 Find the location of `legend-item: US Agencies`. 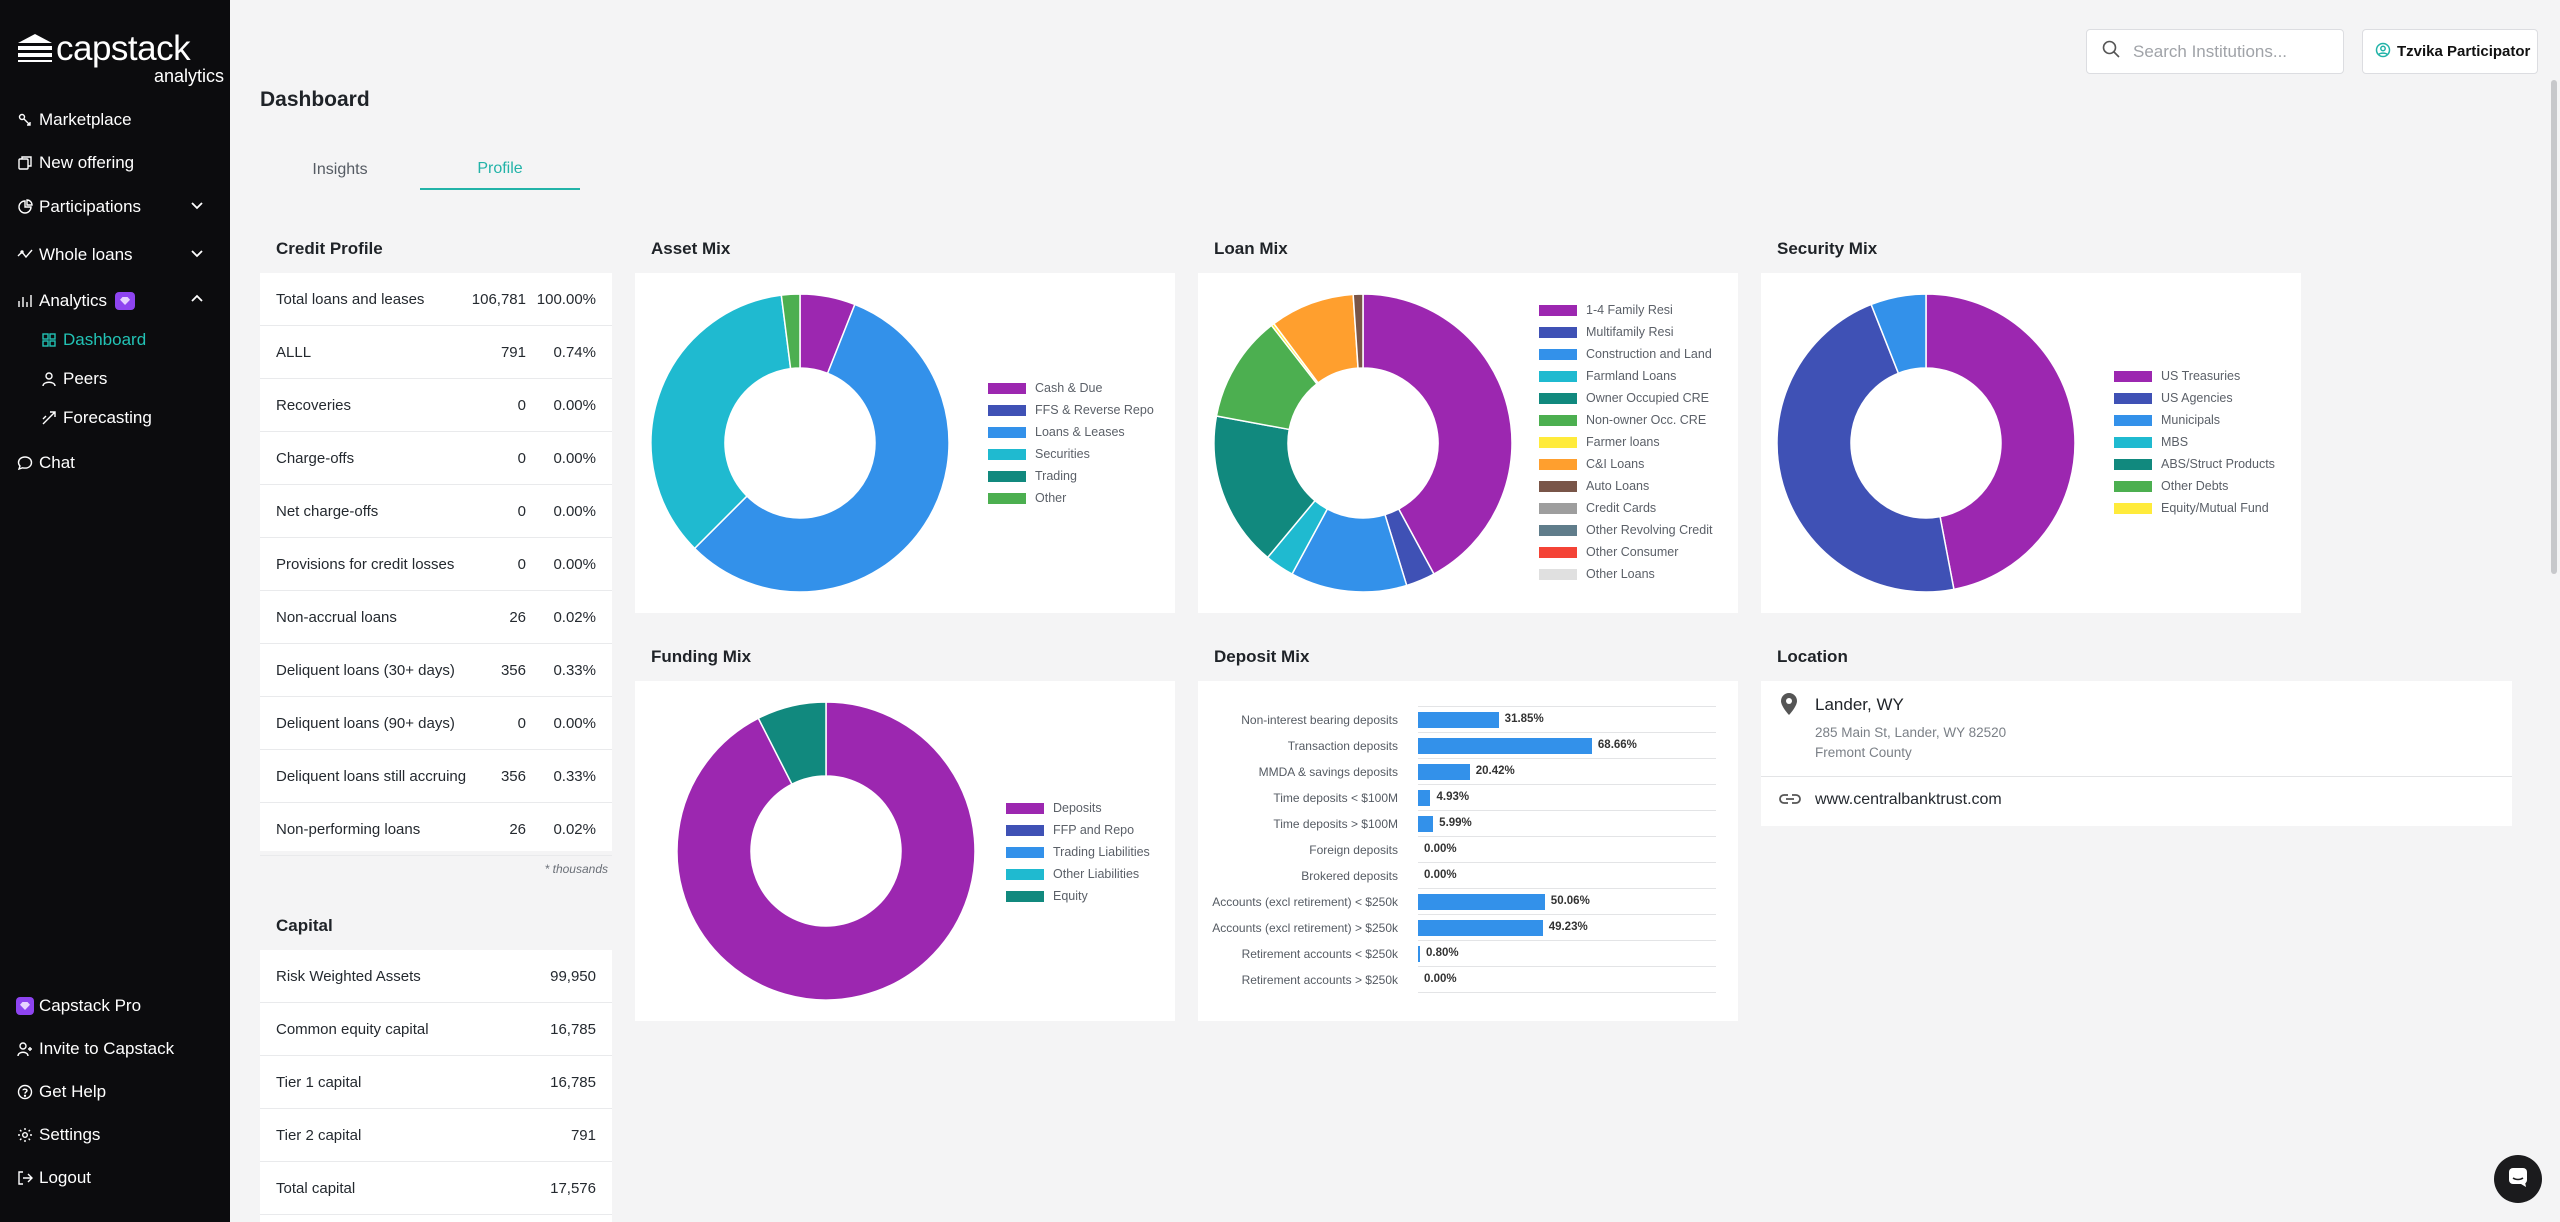

legend-item: US Agencies is located at coordinates (2194, 398).